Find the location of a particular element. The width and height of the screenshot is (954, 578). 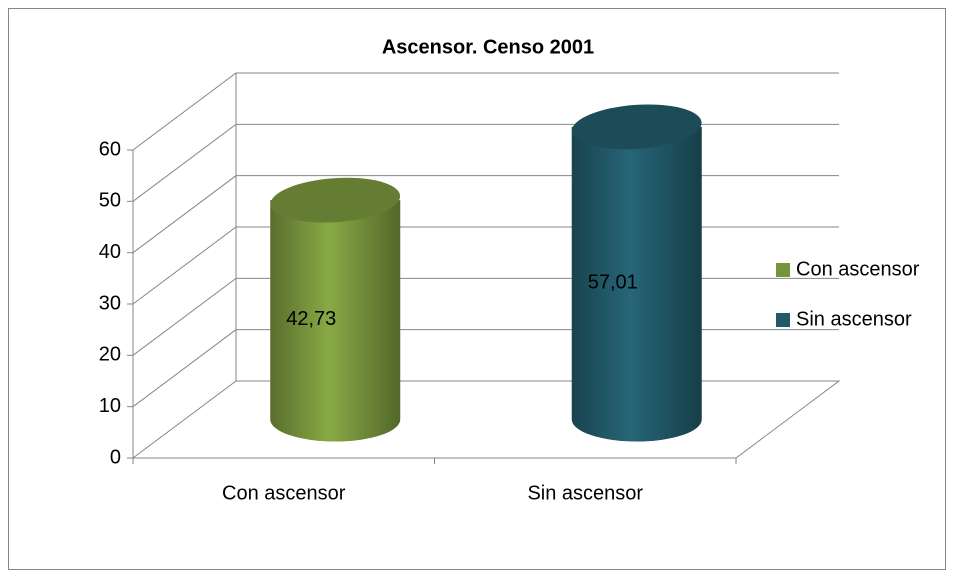

y-tick-label: 10 is located at coordinates (110, 406).